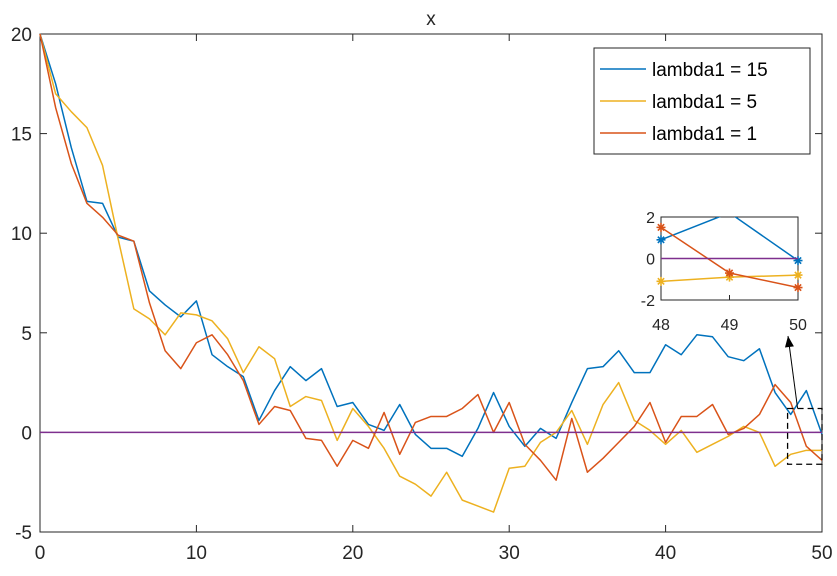  What do you see at coordinates (704, 102) in the screenshot?
I see `legend-label: lambda1 = 5` at bounding box center [704, 102].